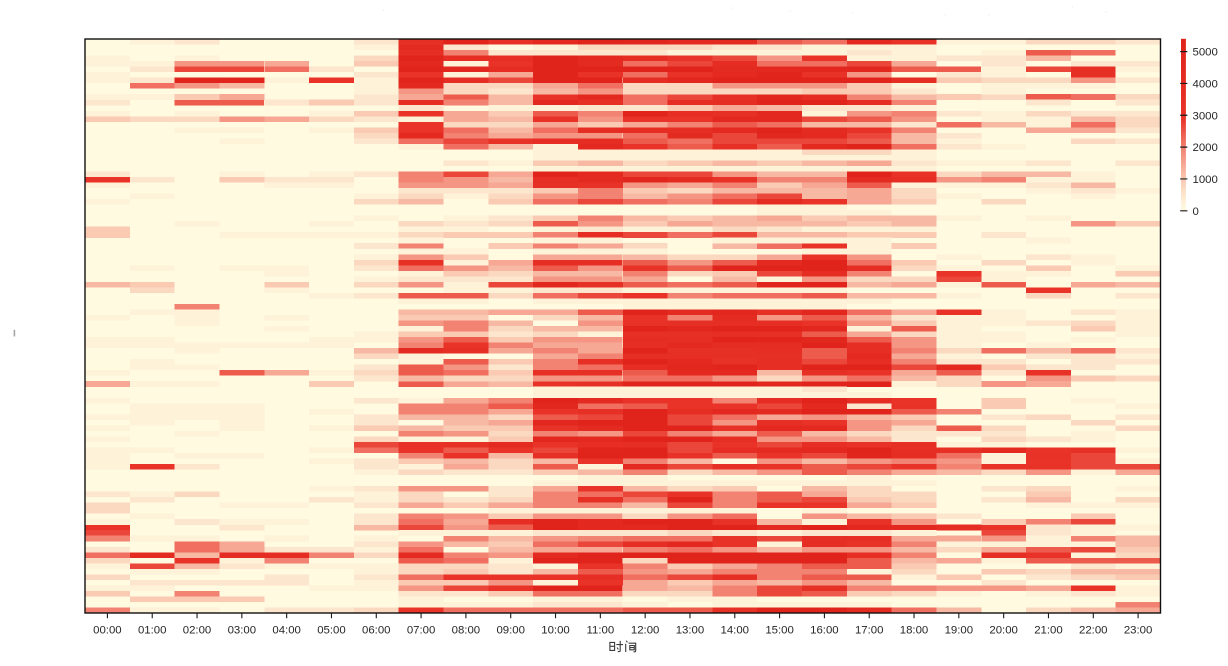  What do you see at coordinates (1048, 631) in the screenshot?
I see `svg-text: 21:00` at bounding box center [1048, 631].